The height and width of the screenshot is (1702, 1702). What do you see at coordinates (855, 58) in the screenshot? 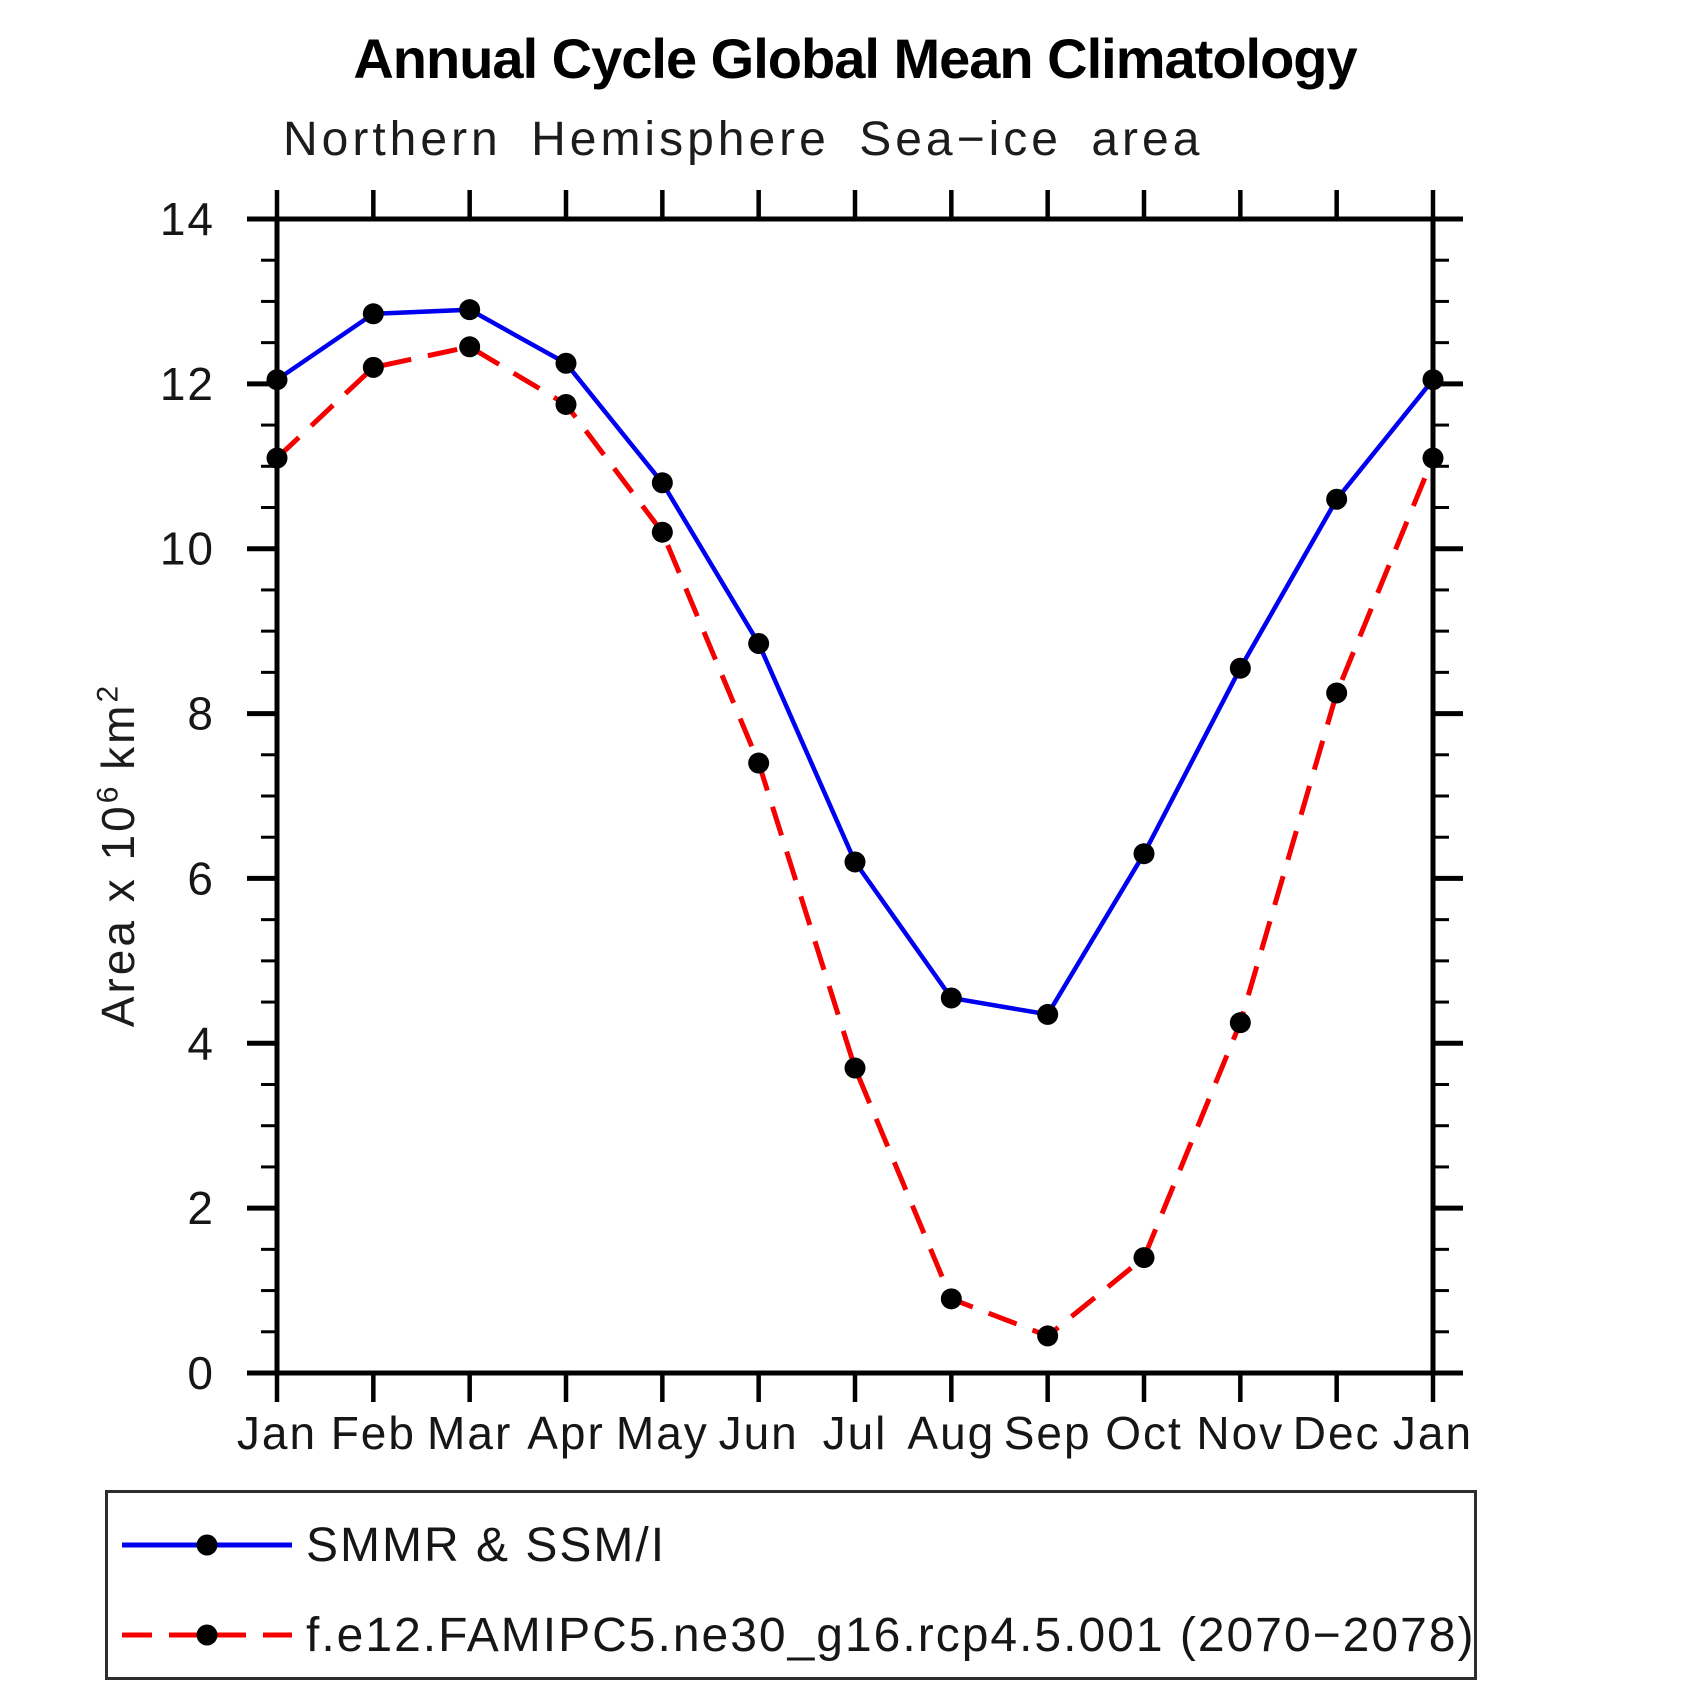
I see `chart-title: Annual Cycle Global Mean Climatology` at bounding box center [855, 58].